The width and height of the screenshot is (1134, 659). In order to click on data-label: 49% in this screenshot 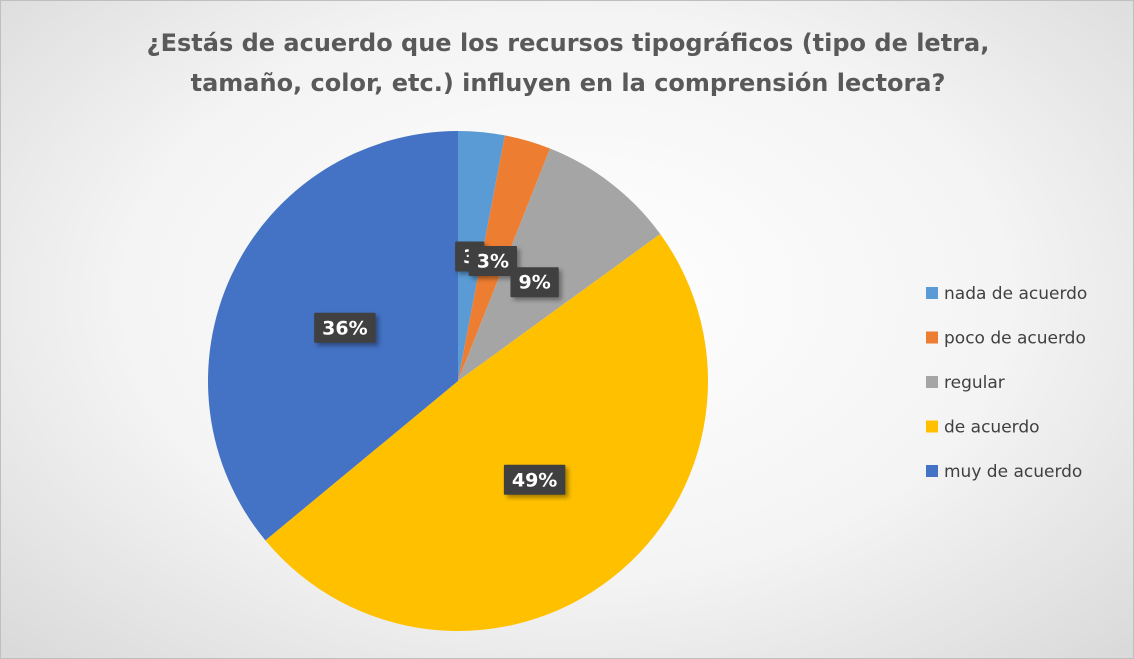, I will do `click(534, 480)`.